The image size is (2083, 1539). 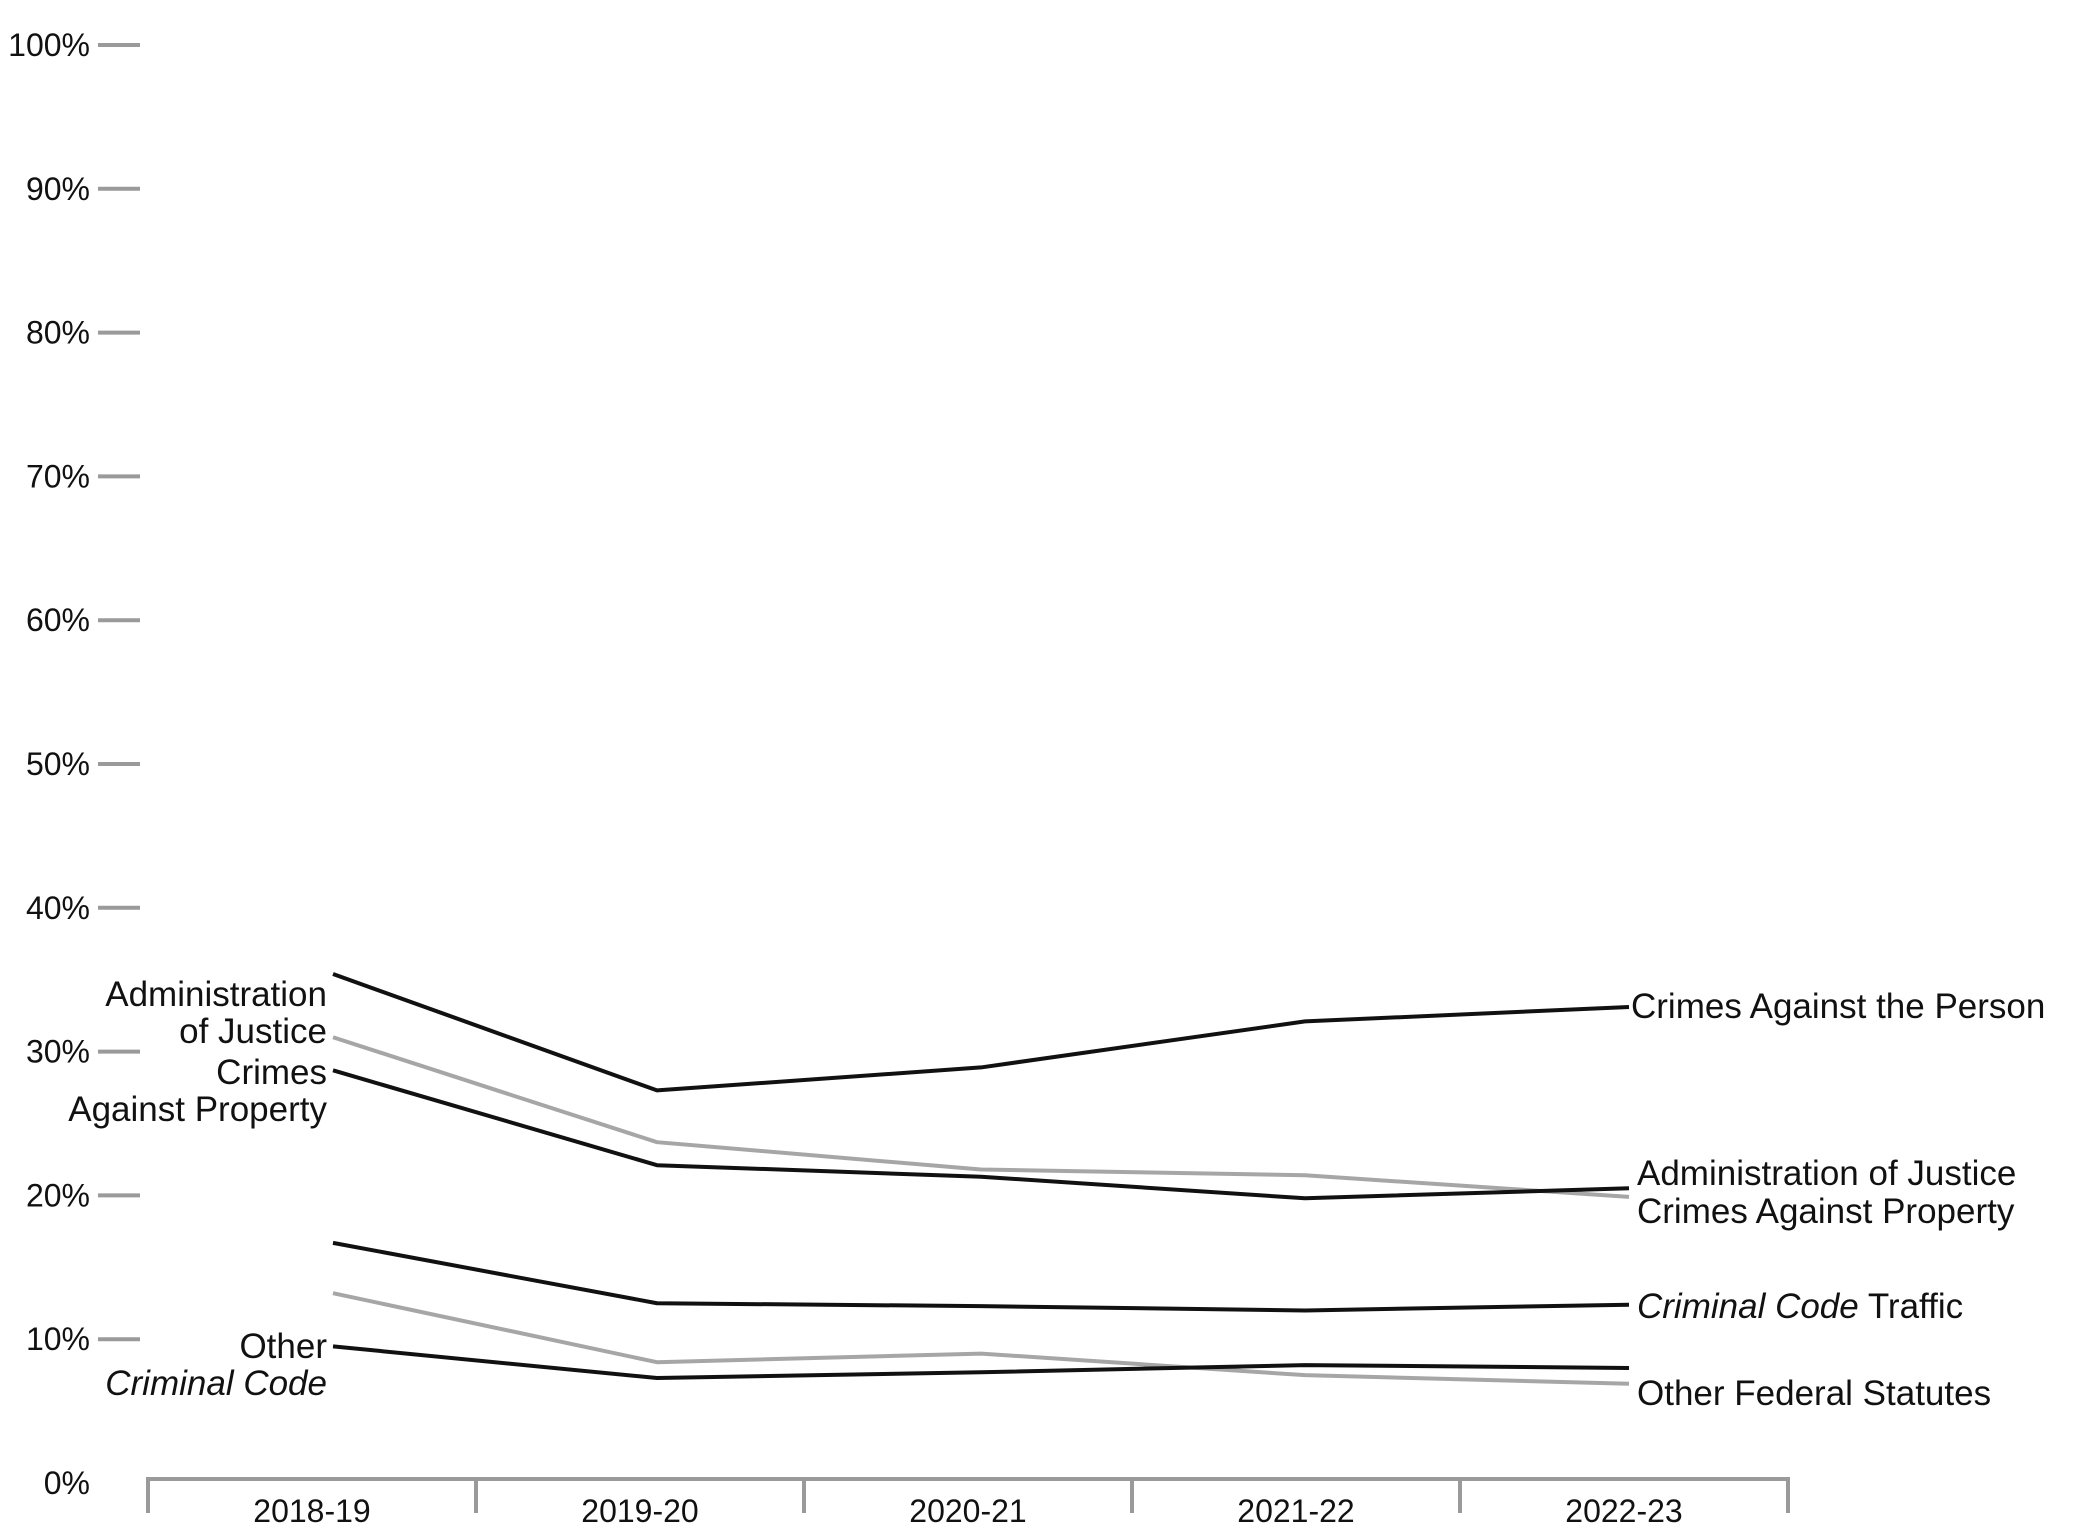 I want to click on label-italic-part: Criminal Code, so click(x=1748, y=1306).